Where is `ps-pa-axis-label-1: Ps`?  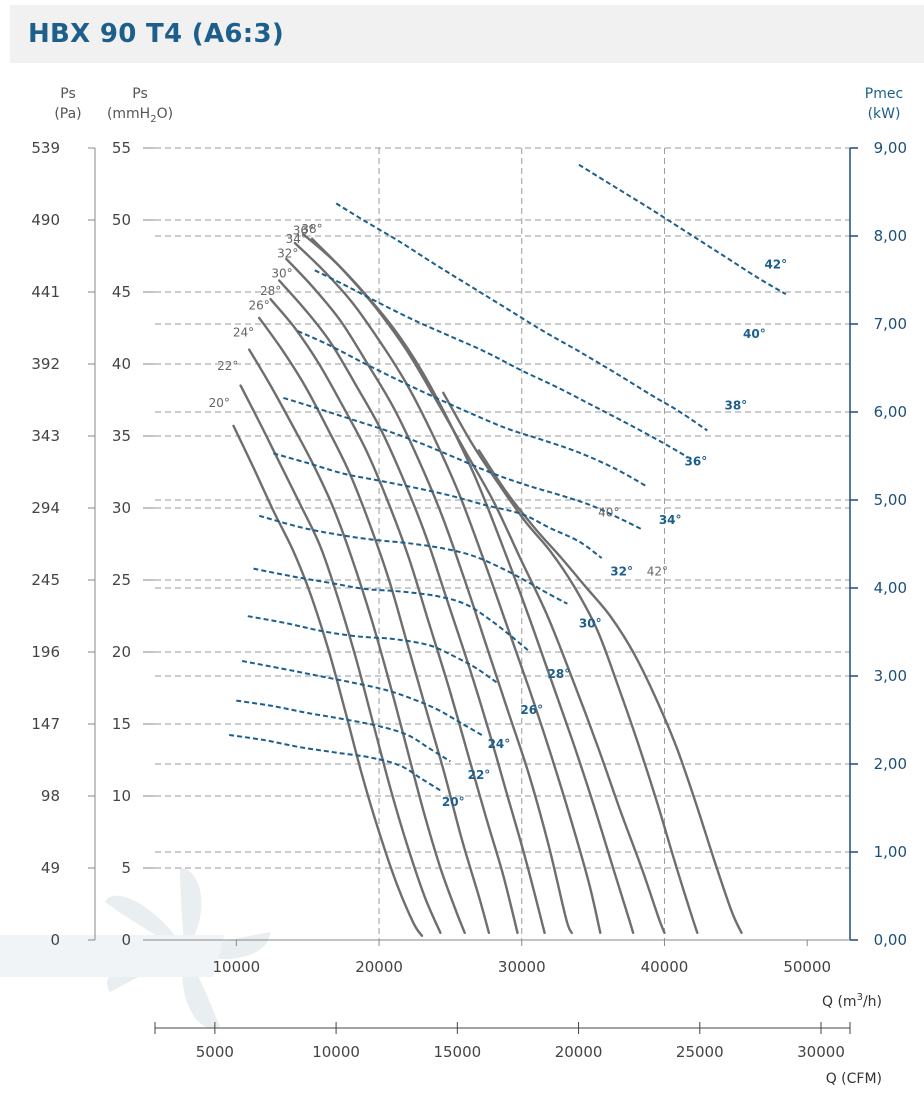 ps-pa-axis-label-1: Ps is located at coordinates (68, 94).